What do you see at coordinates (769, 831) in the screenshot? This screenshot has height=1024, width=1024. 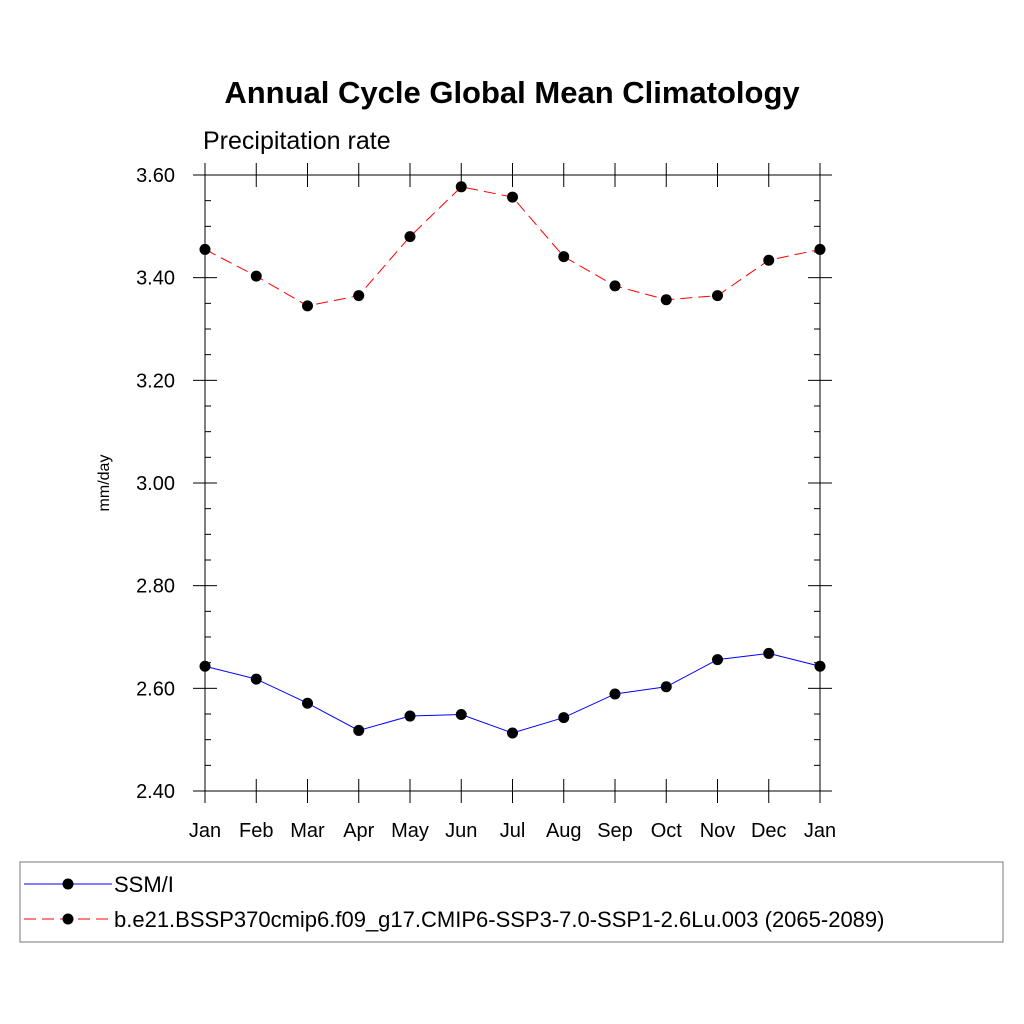 I see `x-tick-label: Dec` at bounding box center [769, 831].